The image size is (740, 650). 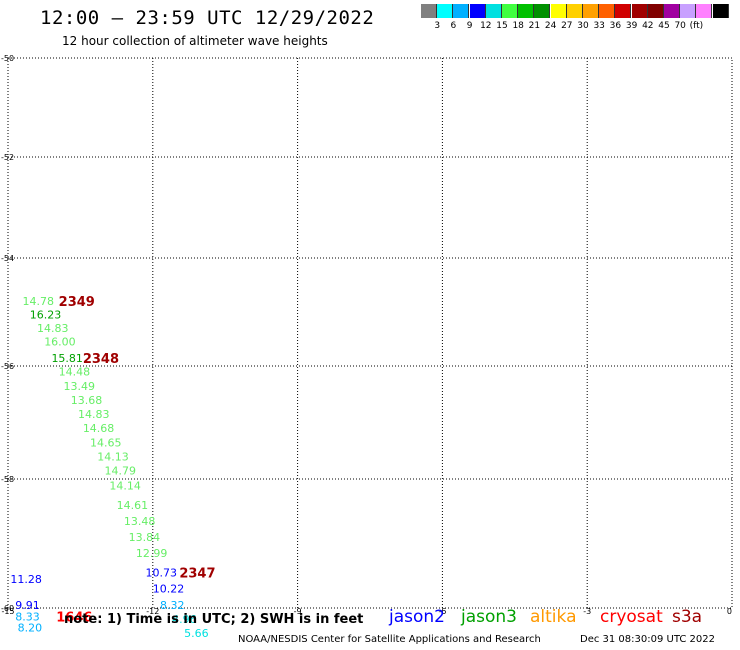 I want to click on color-scale-label: 24, so click(x=550, y=26).